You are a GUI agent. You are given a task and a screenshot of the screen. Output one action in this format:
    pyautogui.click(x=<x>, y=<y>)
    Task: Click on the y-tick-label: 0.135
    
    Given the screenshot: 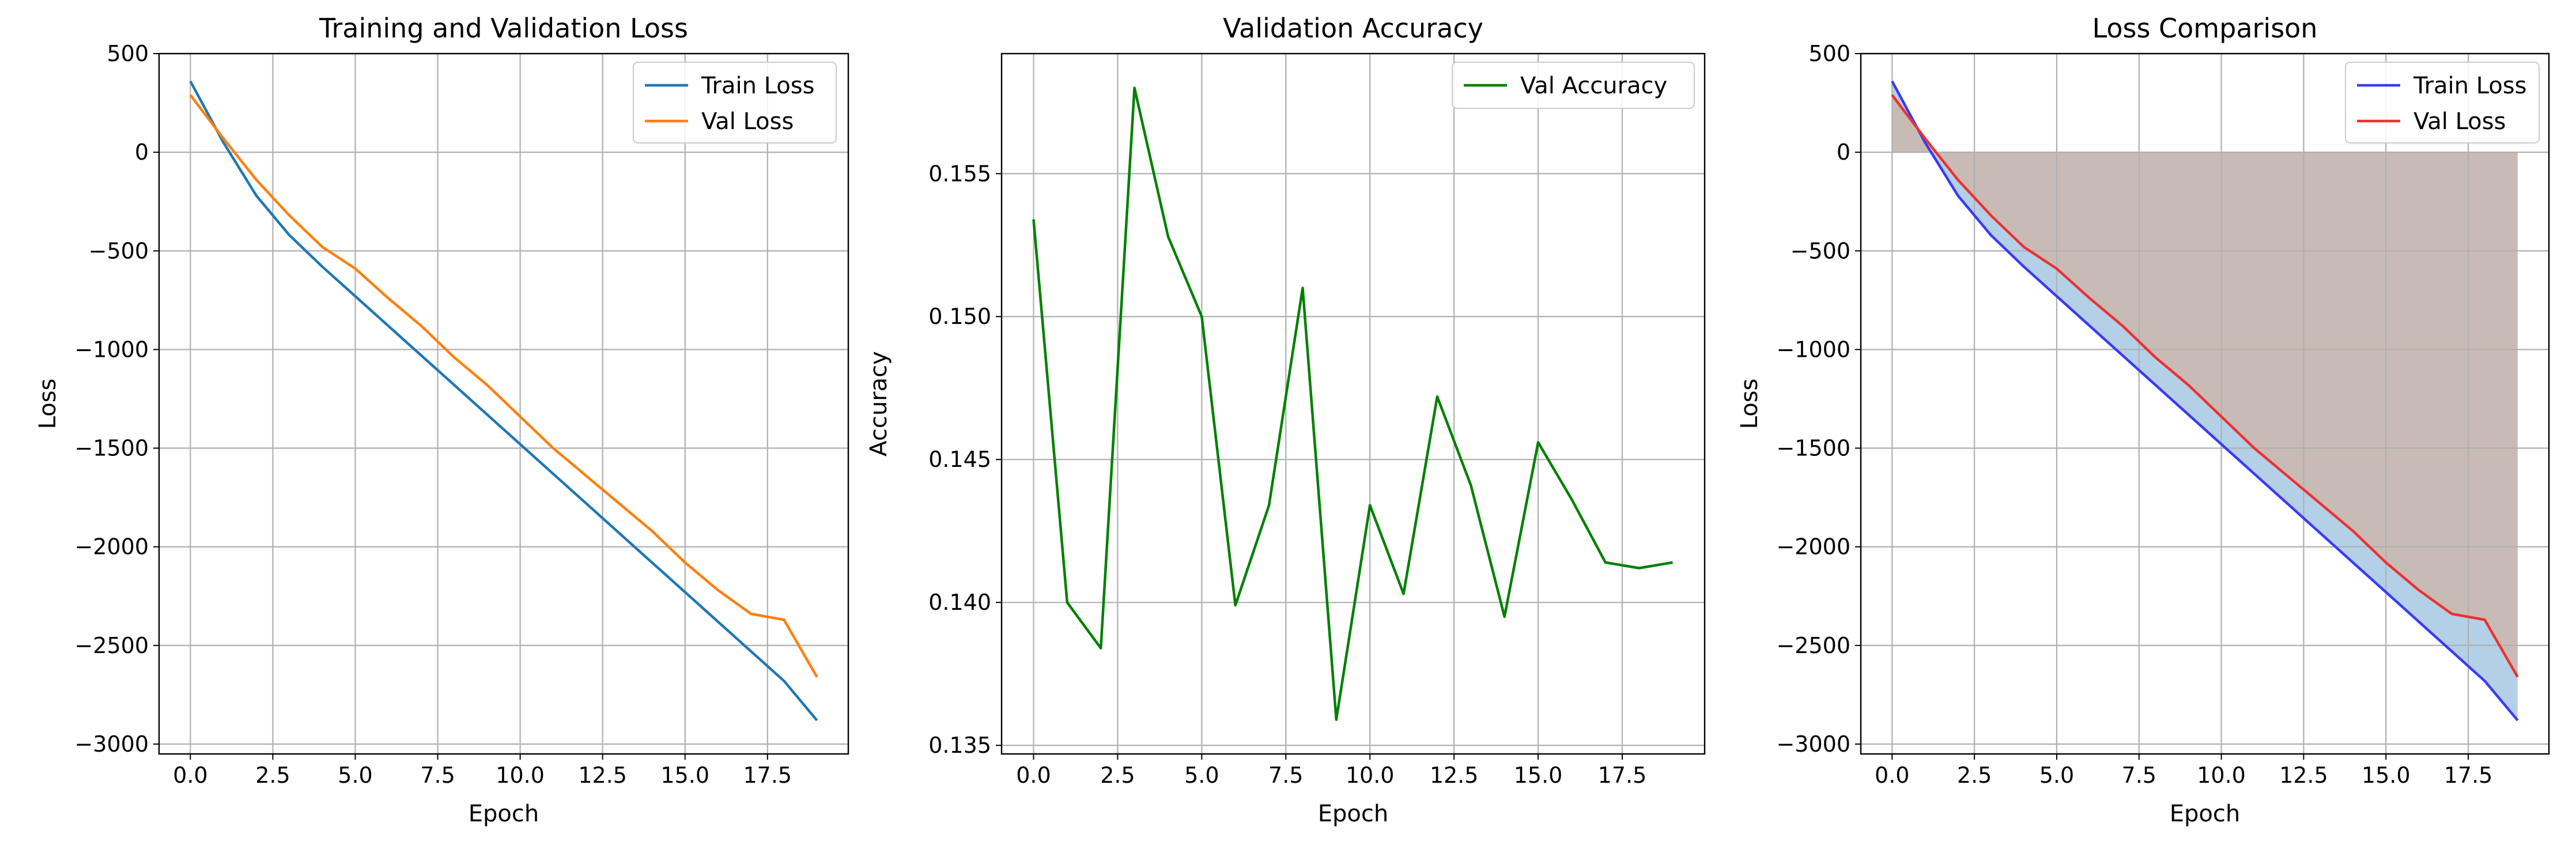 What is the action you would take?
    pyautogui.click(x=959, y=746)
    